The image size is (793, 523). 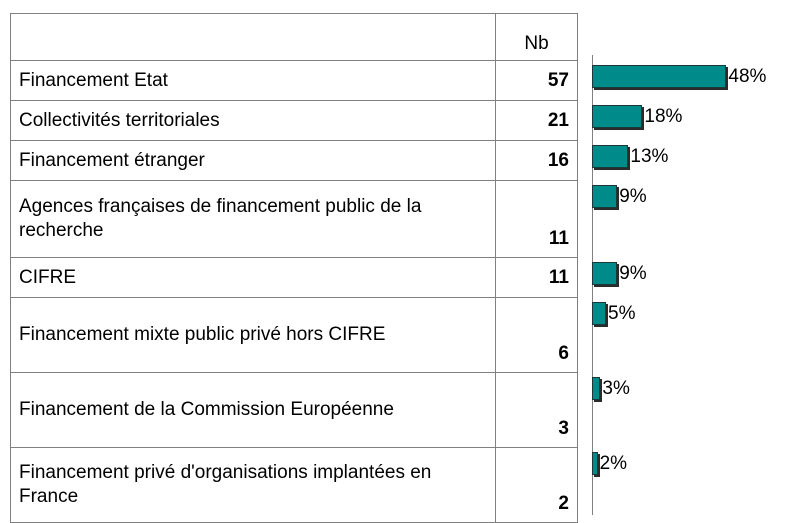 I want to click on axis-line, so click(x=592, y=285).